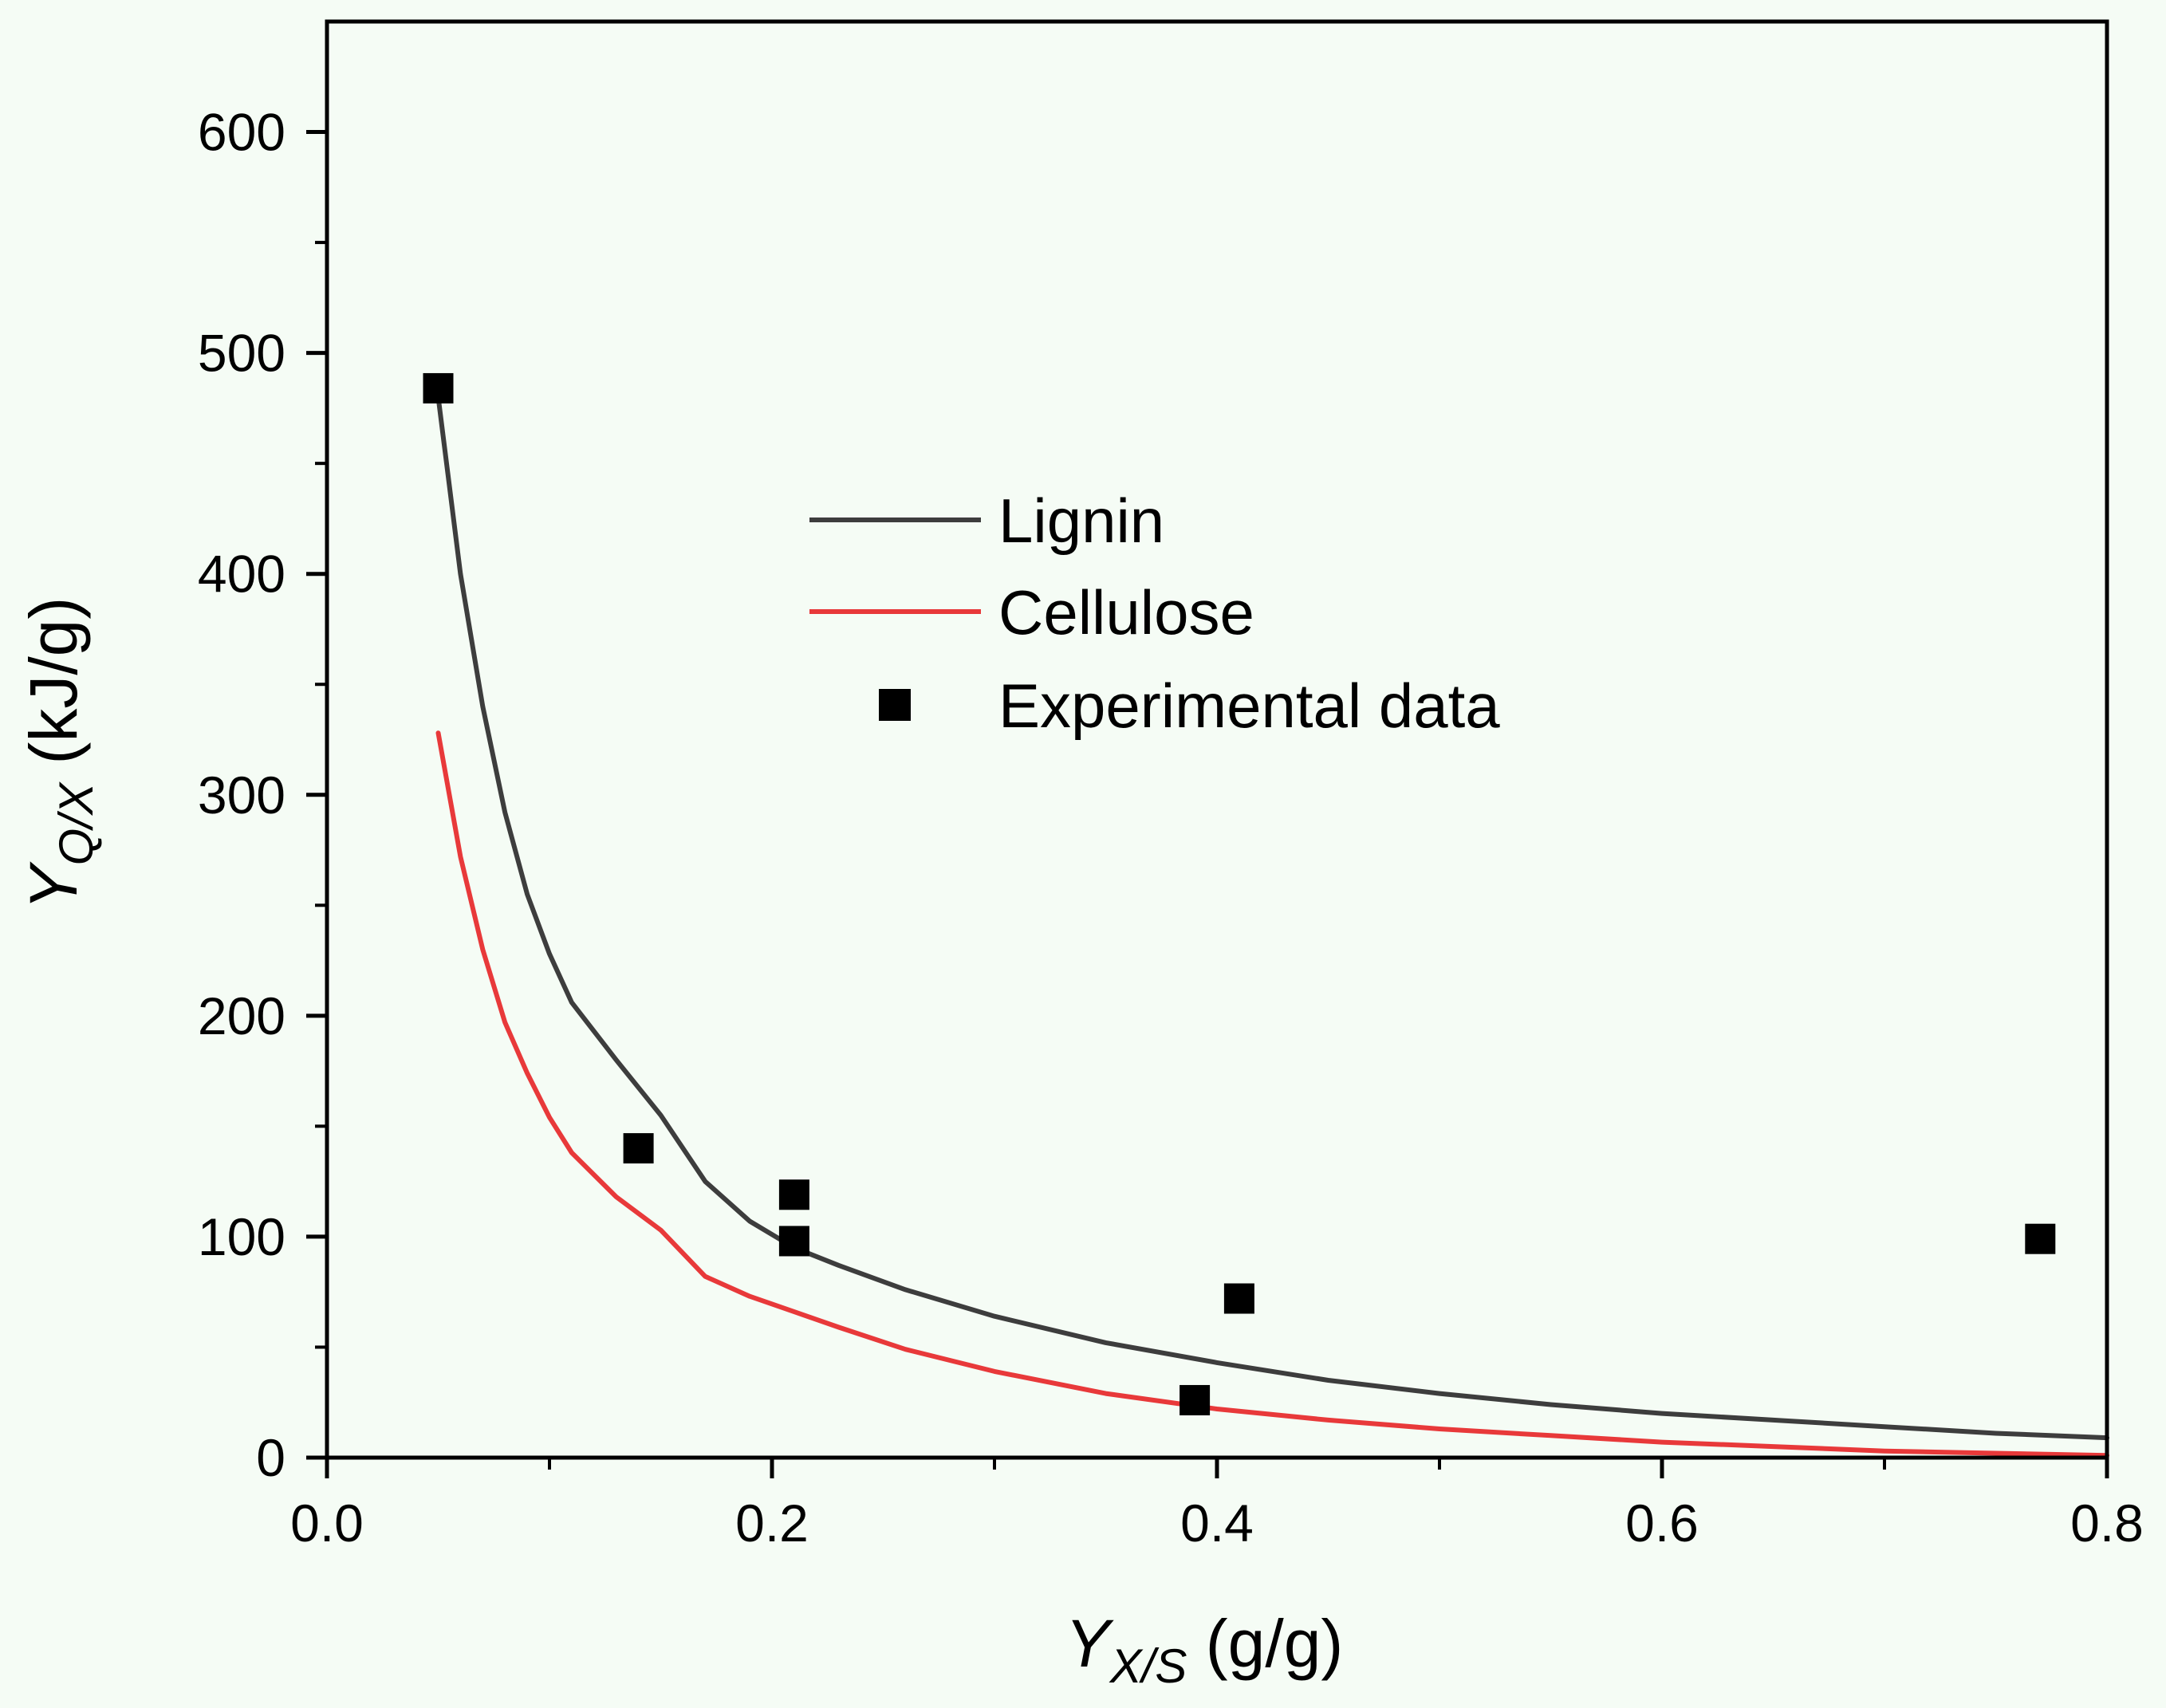  I want to click on x-axis-title-unit: (g/g), so click(1265, 1643).